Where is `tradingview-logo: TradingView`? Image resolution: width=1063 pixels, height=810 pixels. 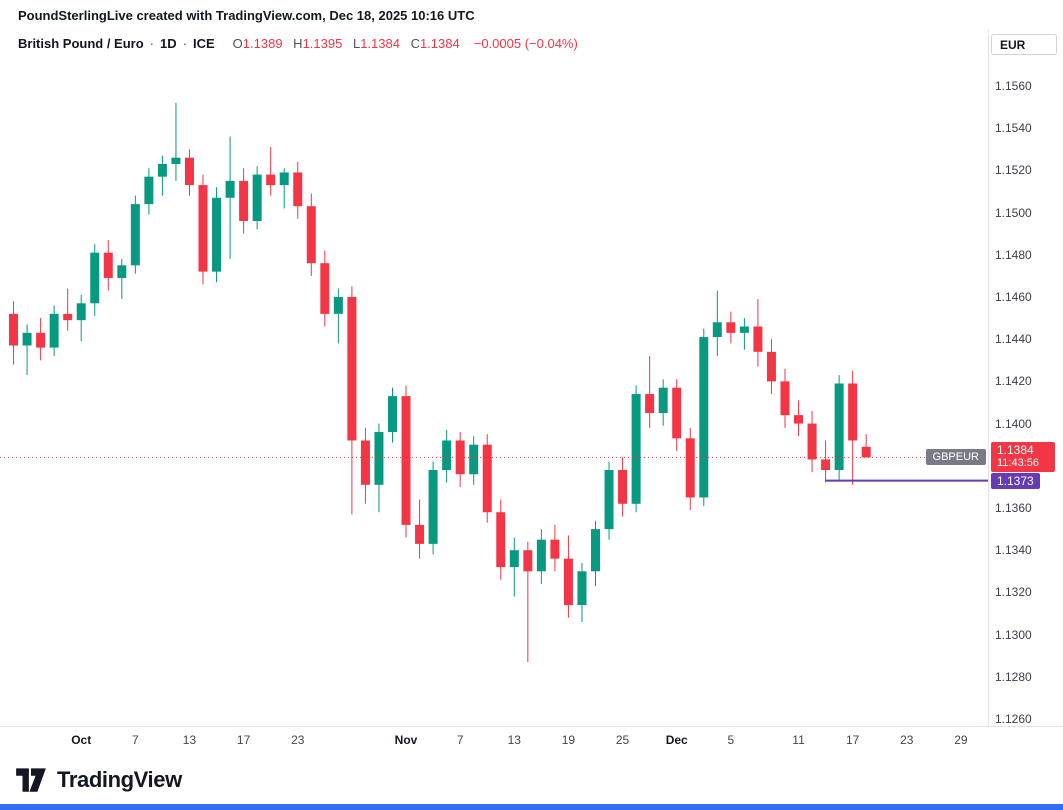 tradingview-logo: TradingView is located at coordinates (98, 780).